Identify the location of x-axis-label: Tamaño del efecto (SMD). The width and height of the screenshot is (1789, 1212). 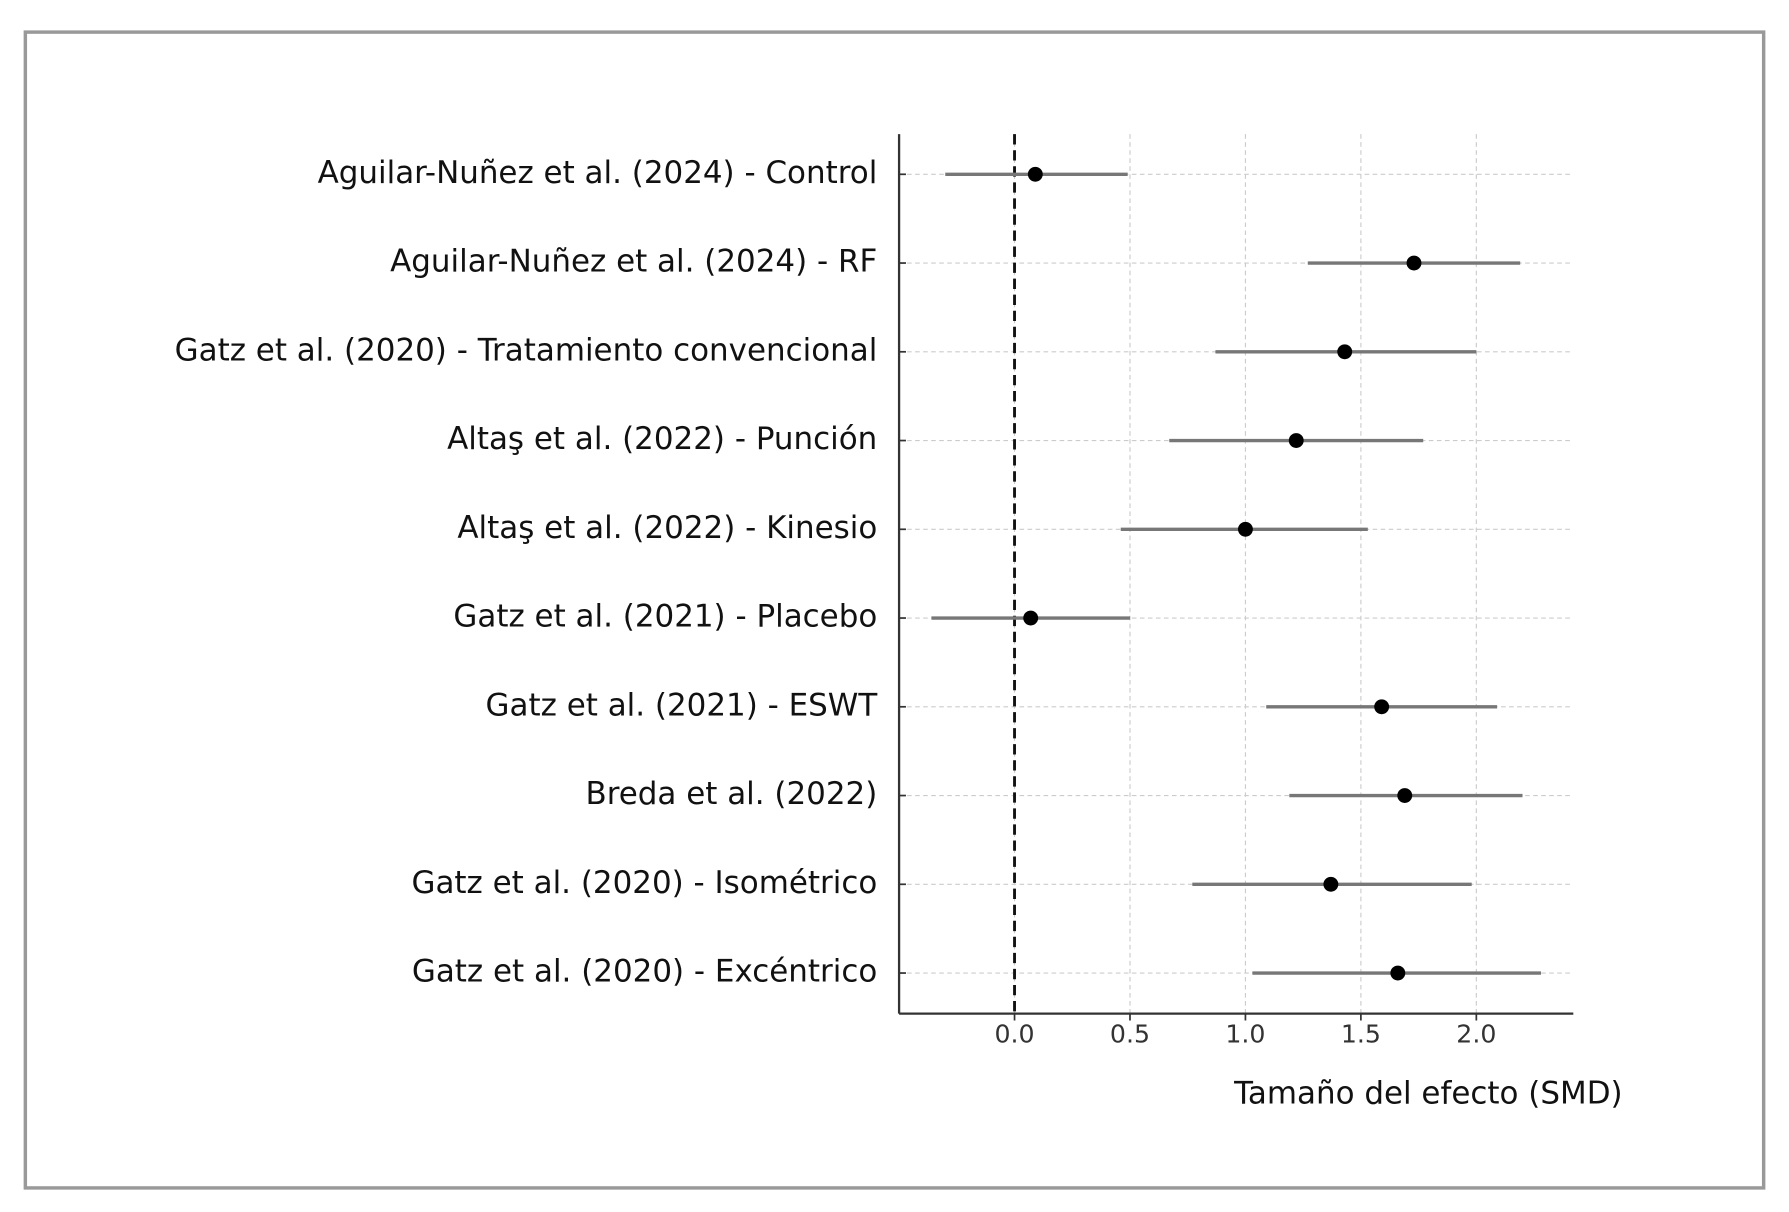
(1427, 1094).